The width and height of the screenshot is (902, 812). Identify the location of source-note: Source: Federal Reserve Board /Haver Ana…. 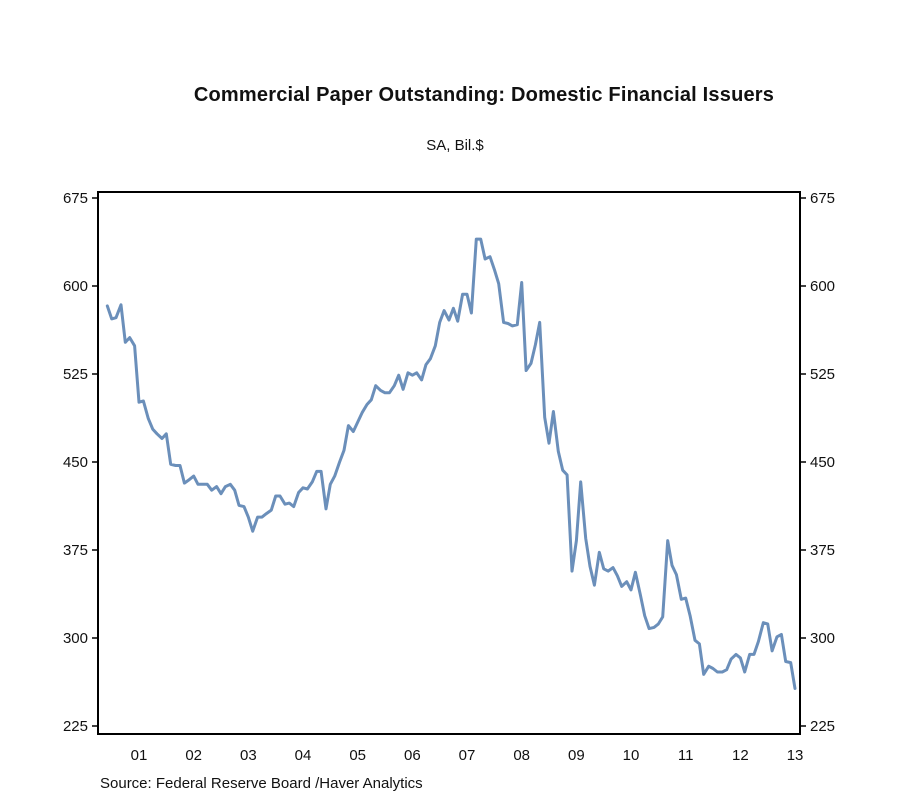
(261, 783).